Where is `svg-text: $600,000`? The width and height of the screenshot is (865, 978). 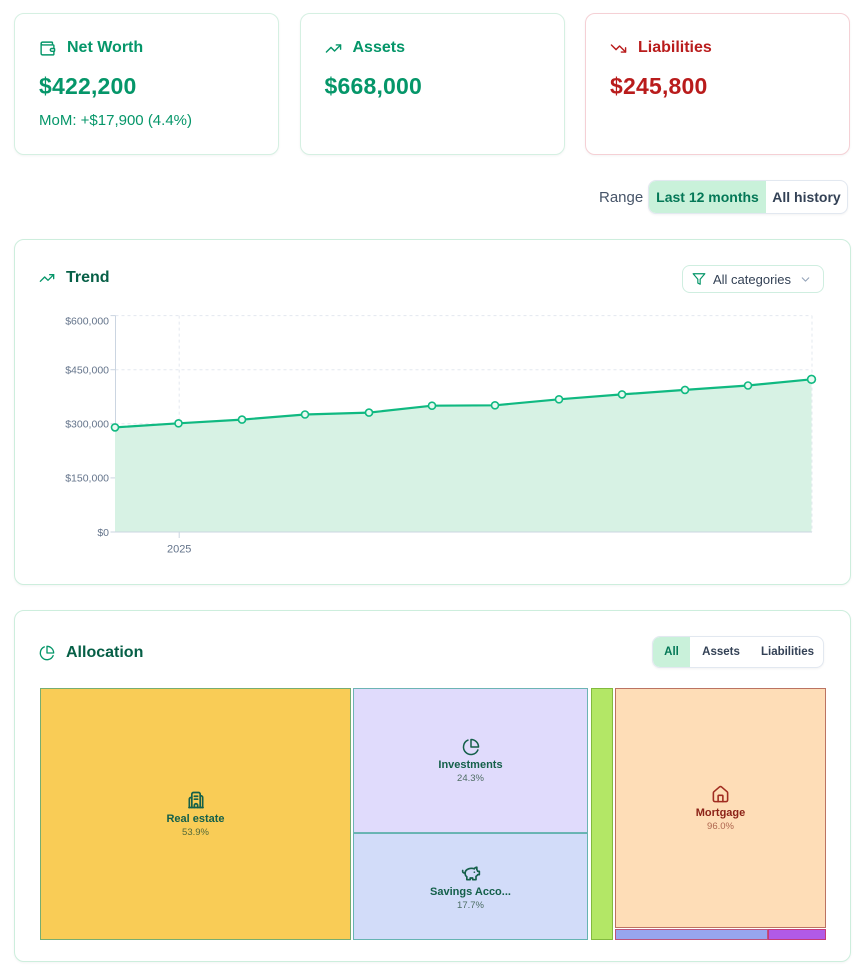
svg-text: $600,000 is located at coordinates (87, 321).